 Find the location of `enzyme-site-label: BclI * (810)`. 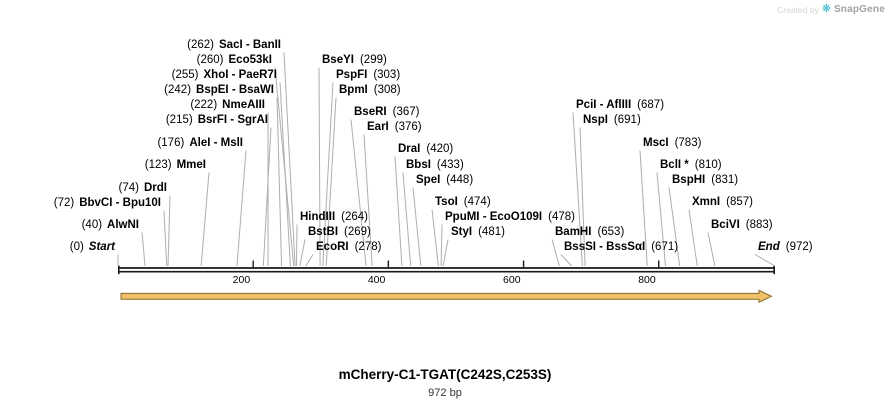

enzyme-site-label: BclI * (810) is located at coordinates (691, 165).